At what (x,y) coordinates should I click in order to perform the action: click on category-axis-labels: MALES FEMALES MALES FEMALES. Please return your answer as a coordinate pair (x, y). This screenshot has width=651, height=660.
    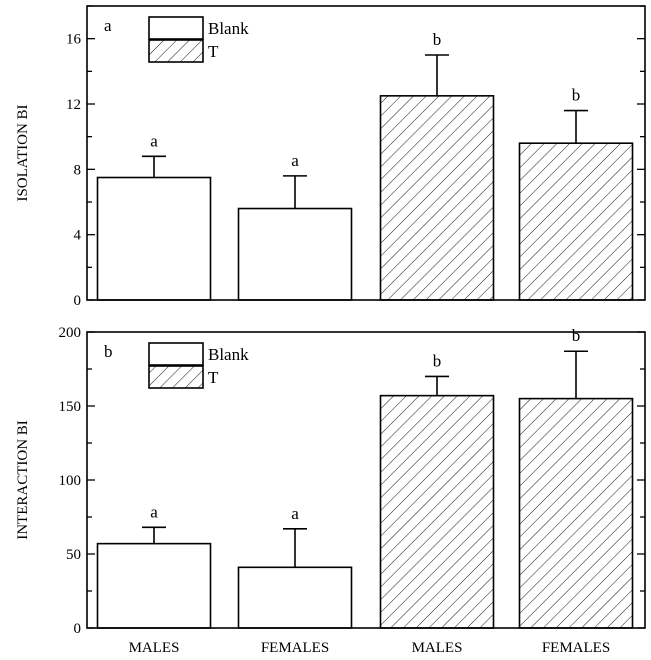
    Looking at the image, I should click on (370, 648).